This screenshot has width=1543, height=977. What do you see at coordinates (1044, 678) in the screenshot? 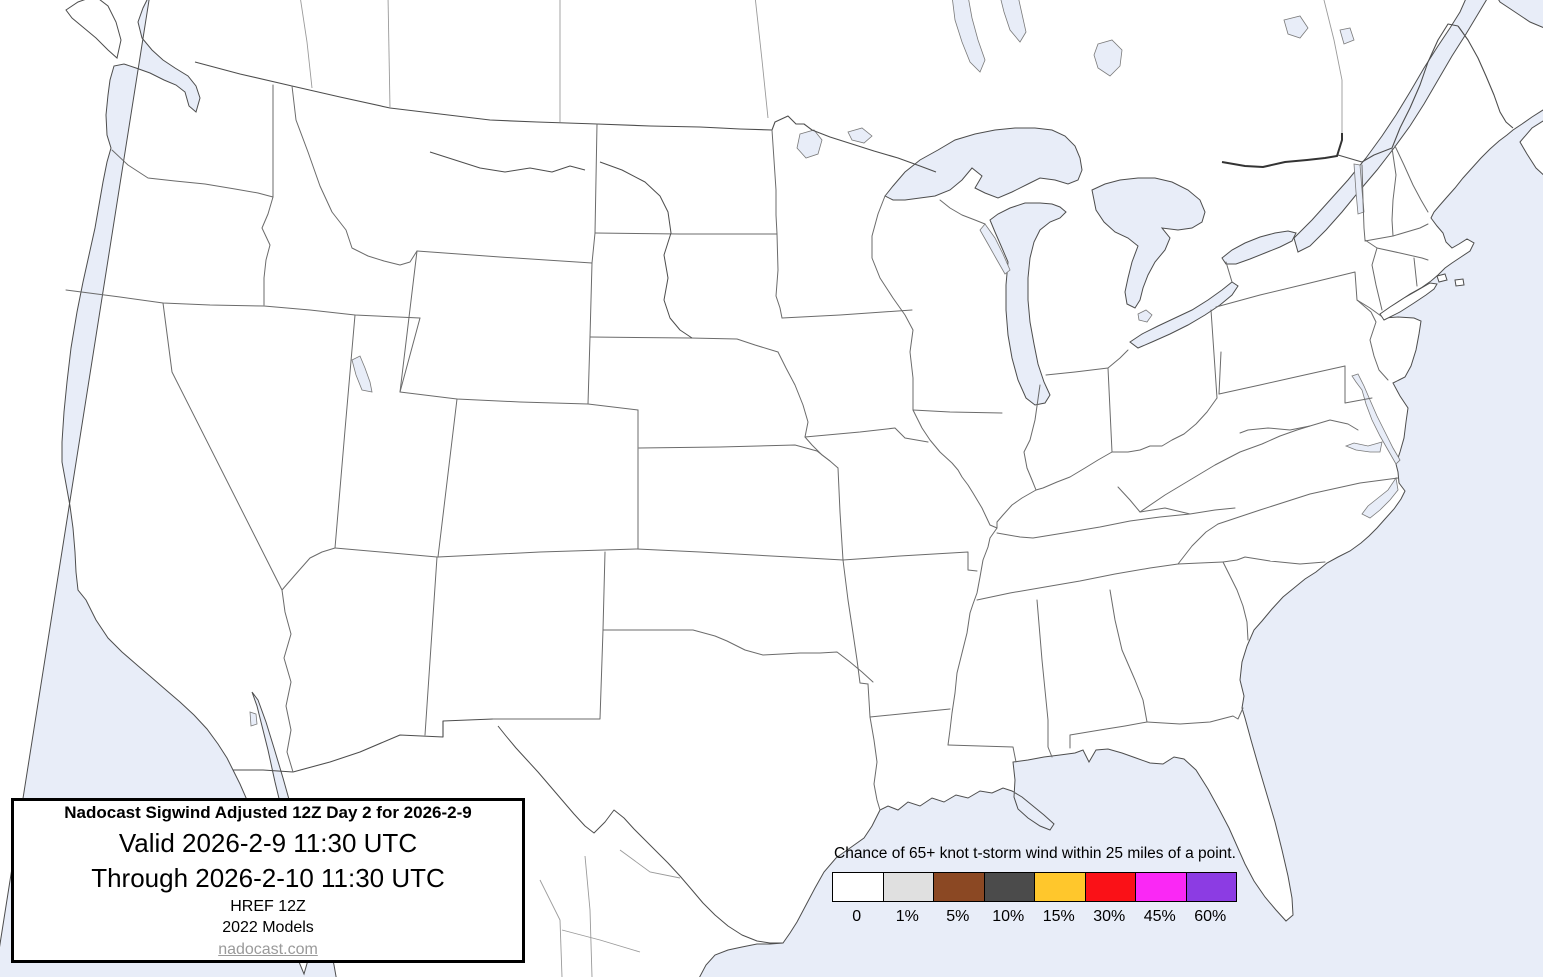
I see `ms-al-border` at bounding box center [1044, 678].